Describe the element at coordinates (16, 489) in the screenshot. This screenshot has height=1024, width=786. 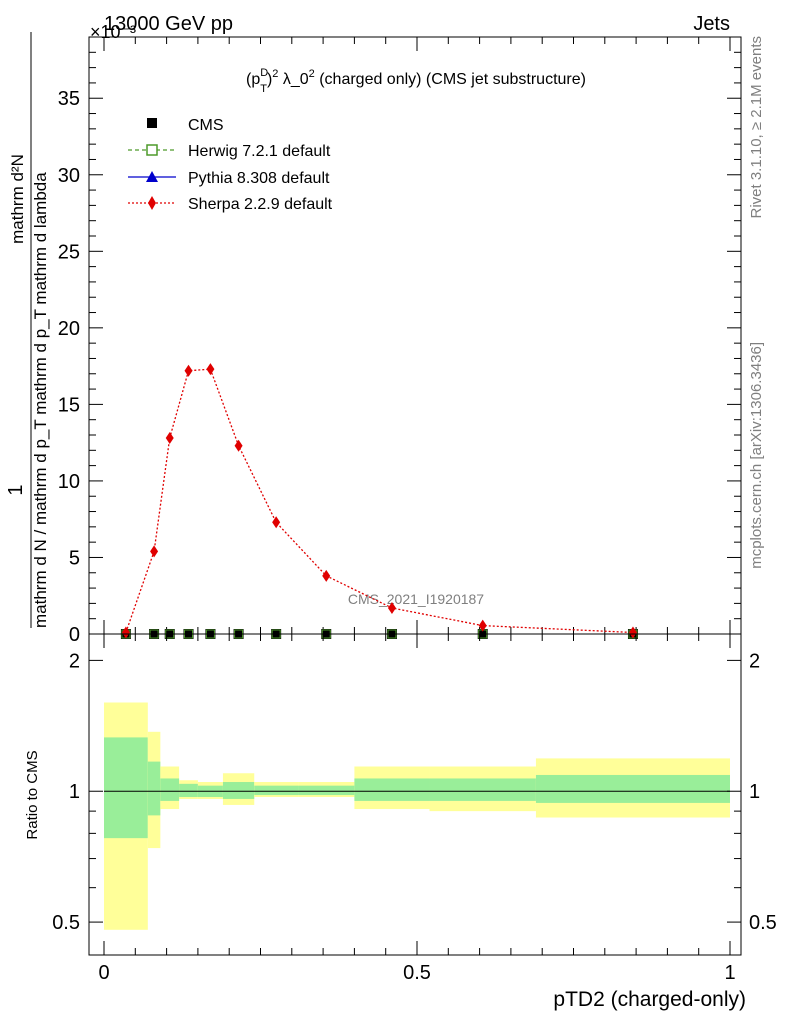
I see `y-label-numerator-one: 1` at that location.